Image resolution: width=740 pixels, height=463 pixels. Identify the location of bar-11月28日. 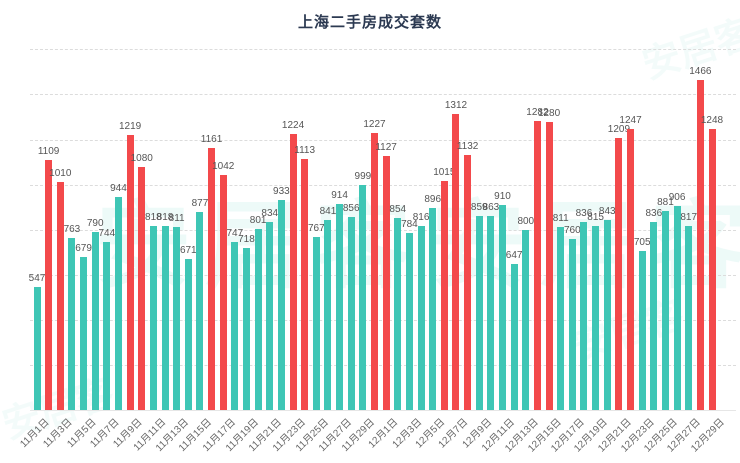
(351, 313).